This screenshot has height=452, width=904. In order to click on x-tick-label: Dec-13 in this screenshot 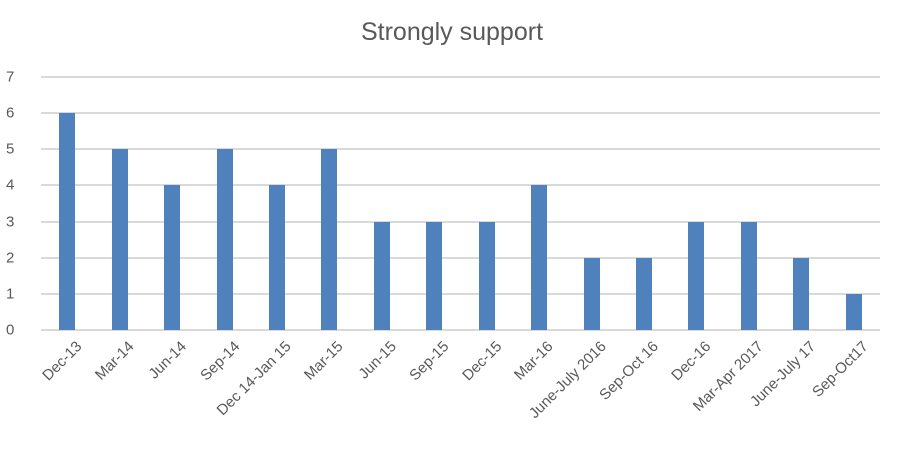, I will do `click(62, 361)`.